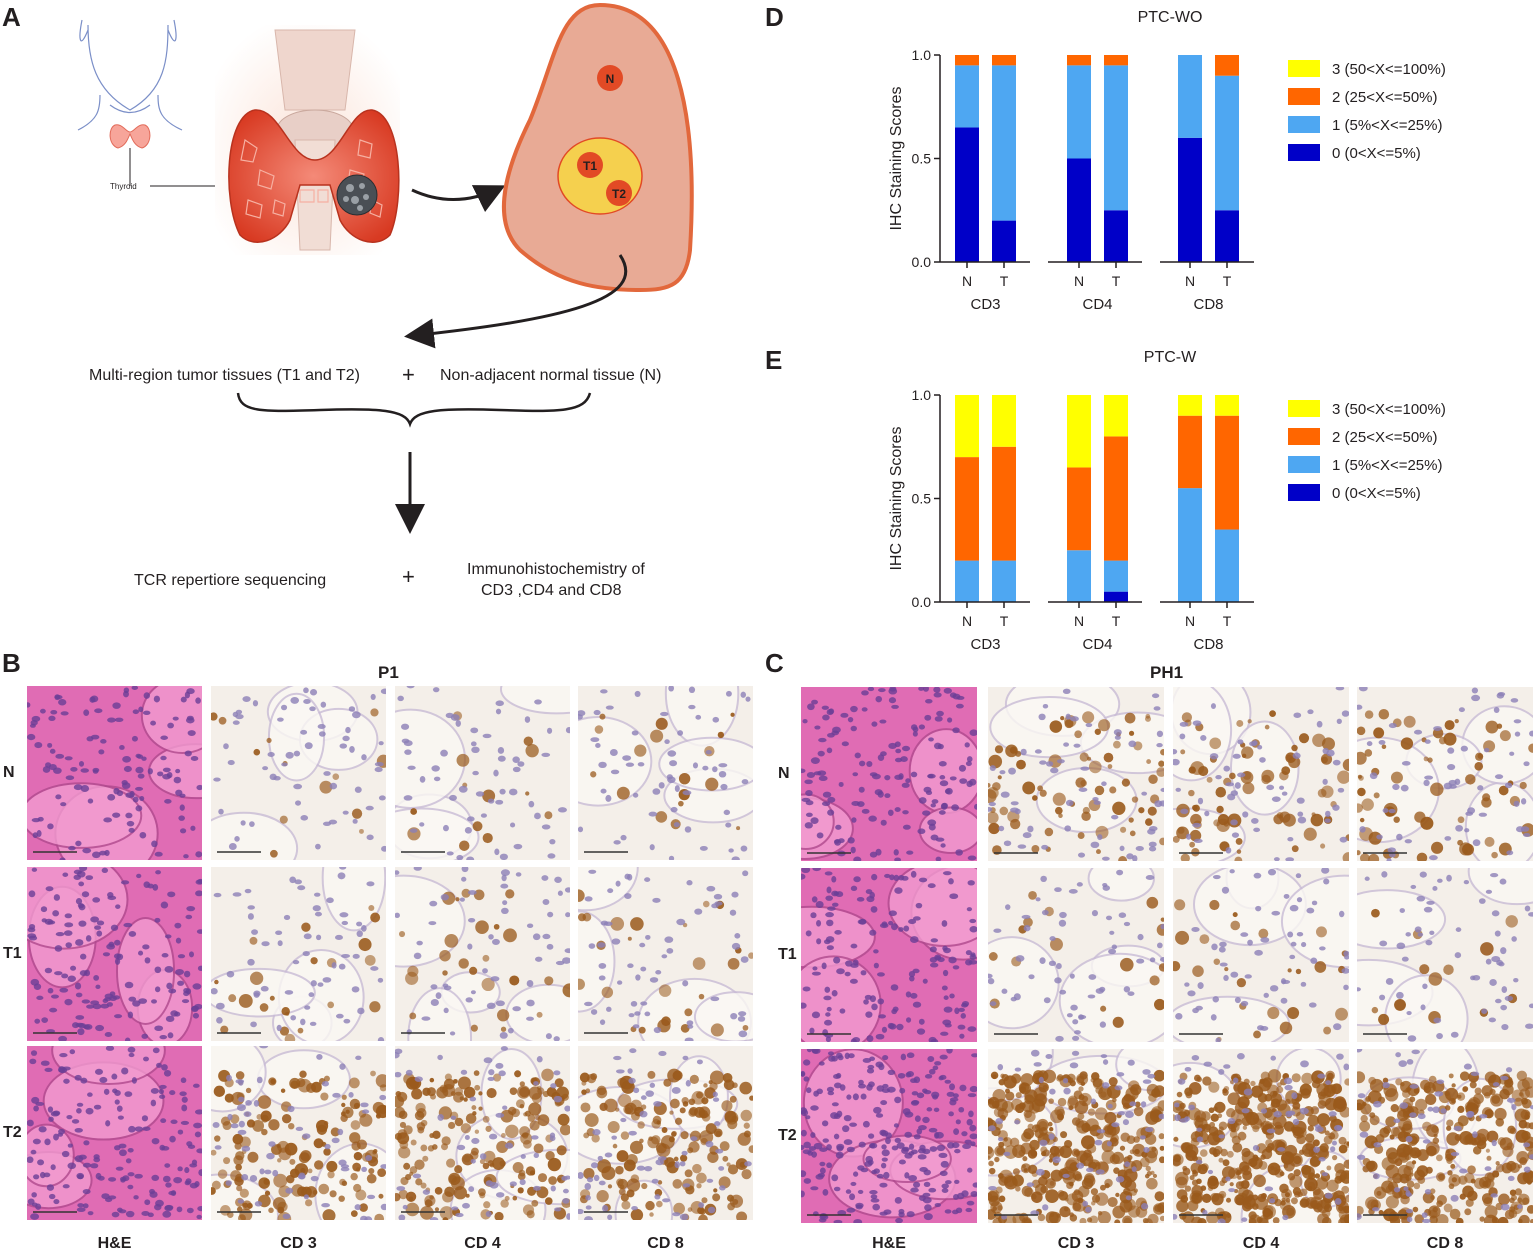  What do you see at coordinates (985, 644) in the screenshot?
I see `ptc-w-group-label: CD3` at bounding box center [985, 644].